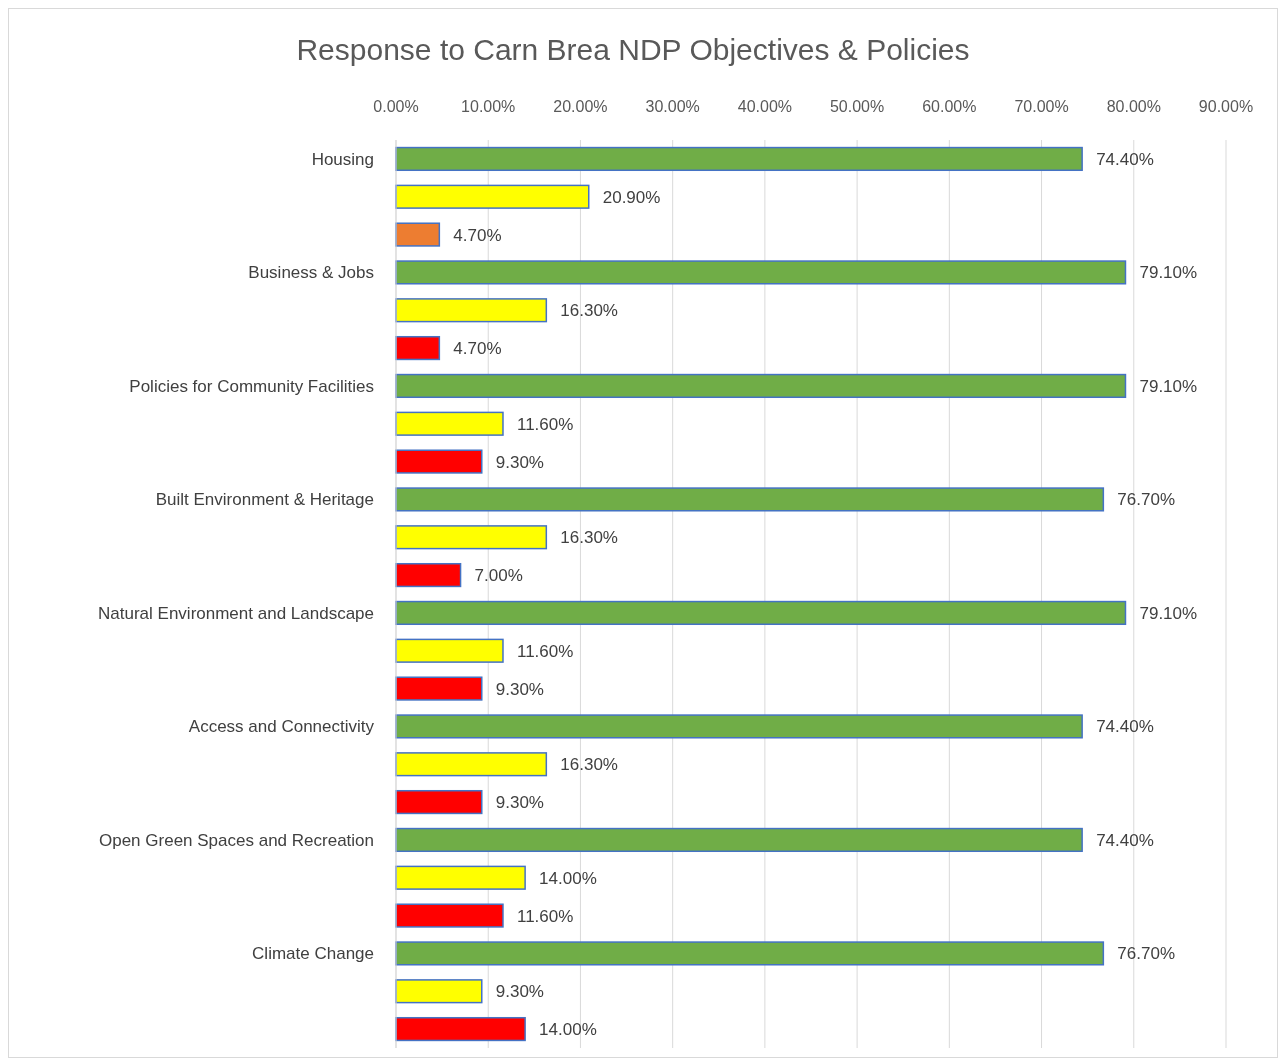 The height and width of the screenshot is (1064, 1284). What do you see at coordinates (498, 576) in the screenshot?
I see `data-label: 7.00%` at bounding box center [498, 576].